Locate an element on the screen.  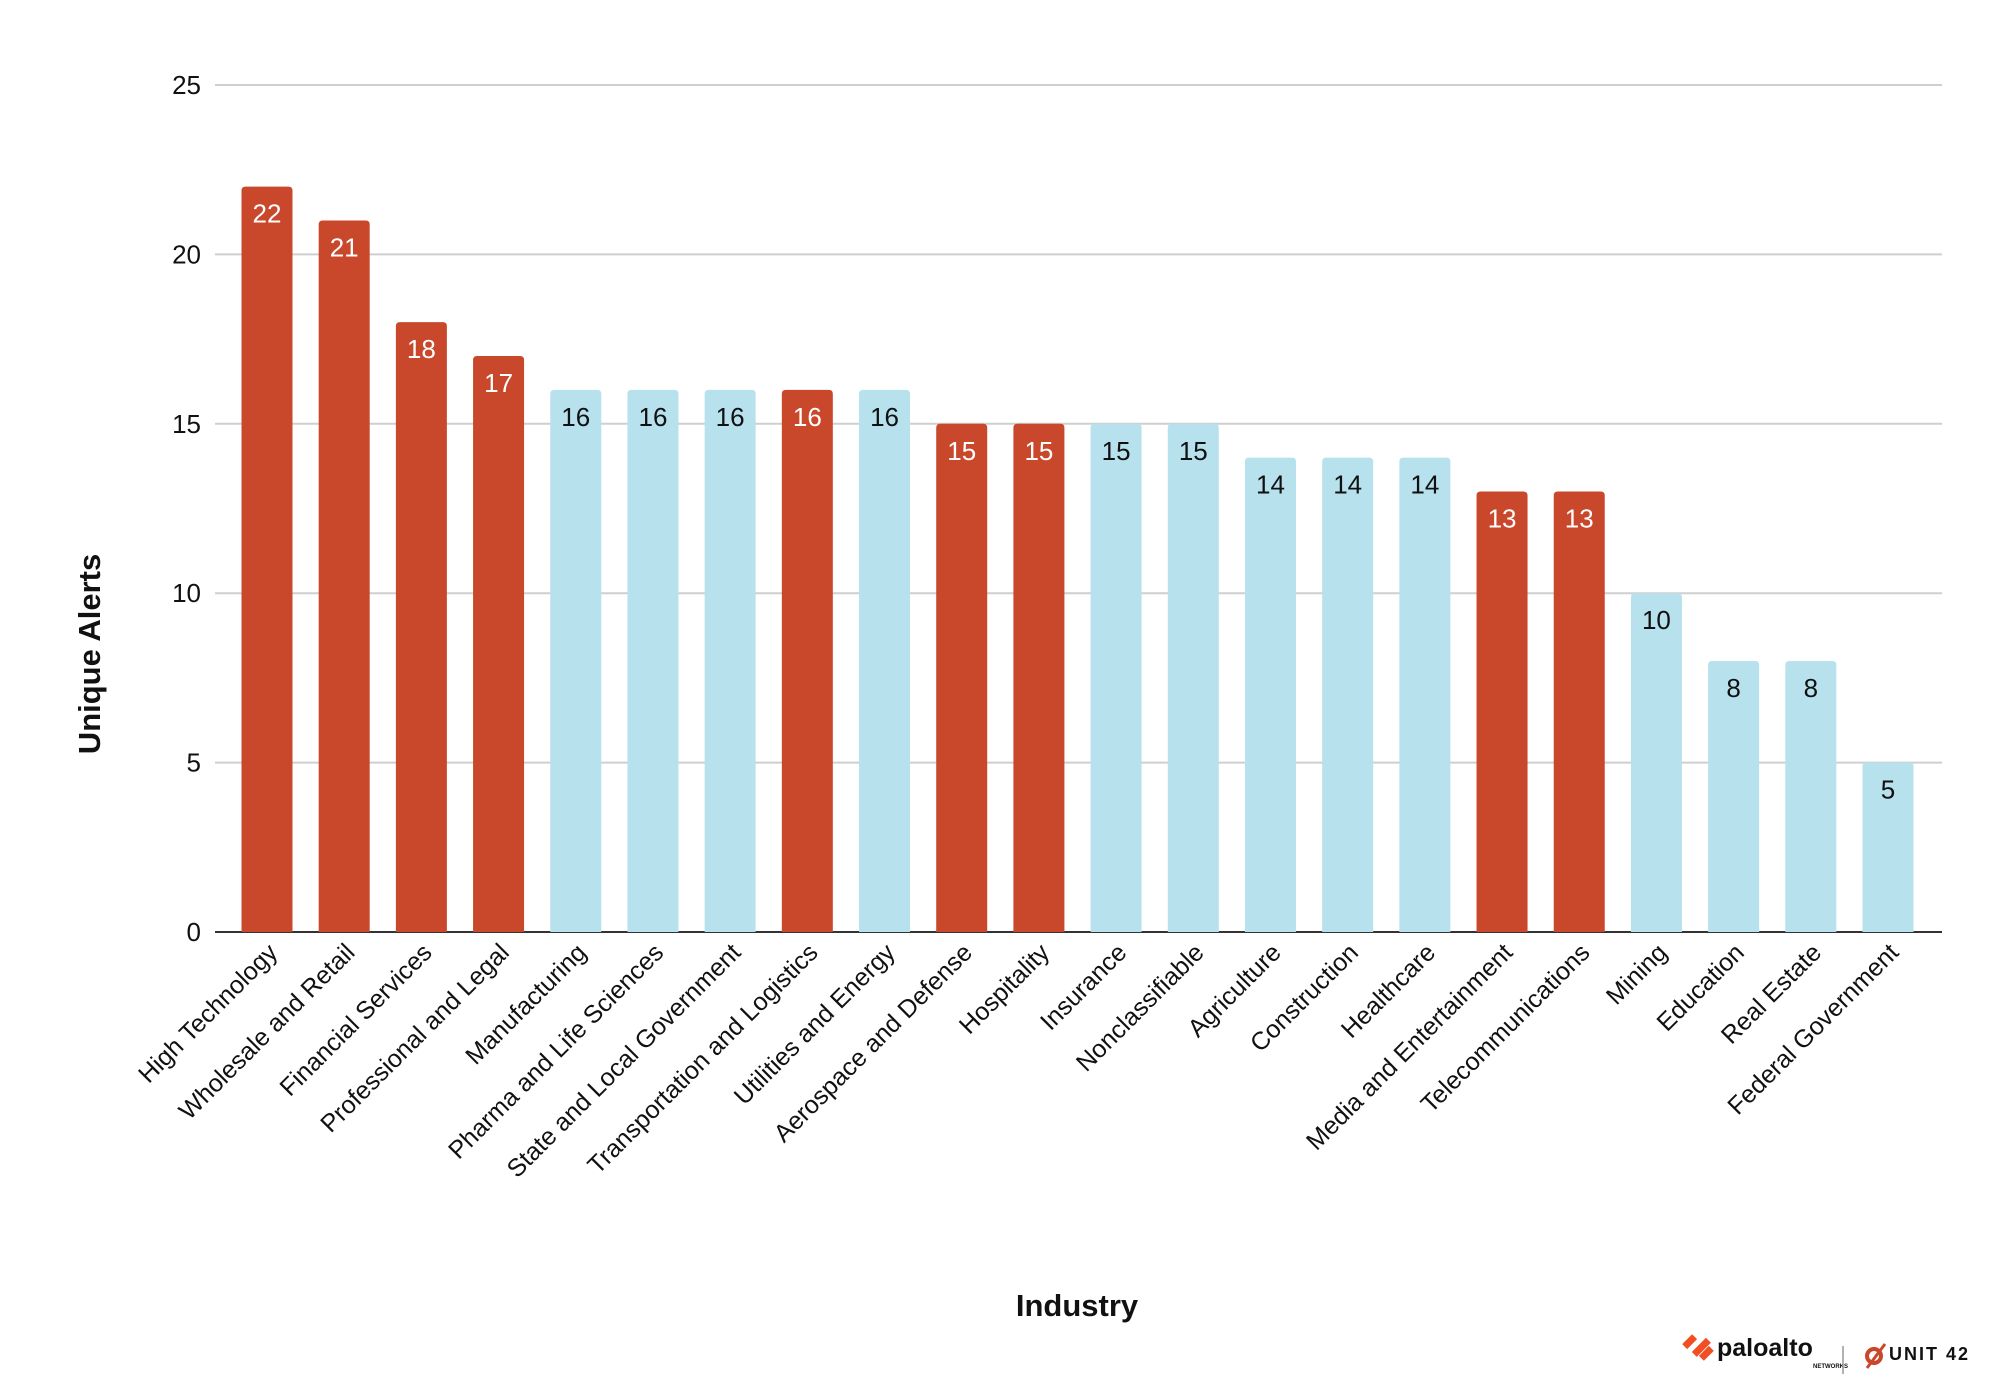
data-label: 22 is located at coordinates (267, 214).